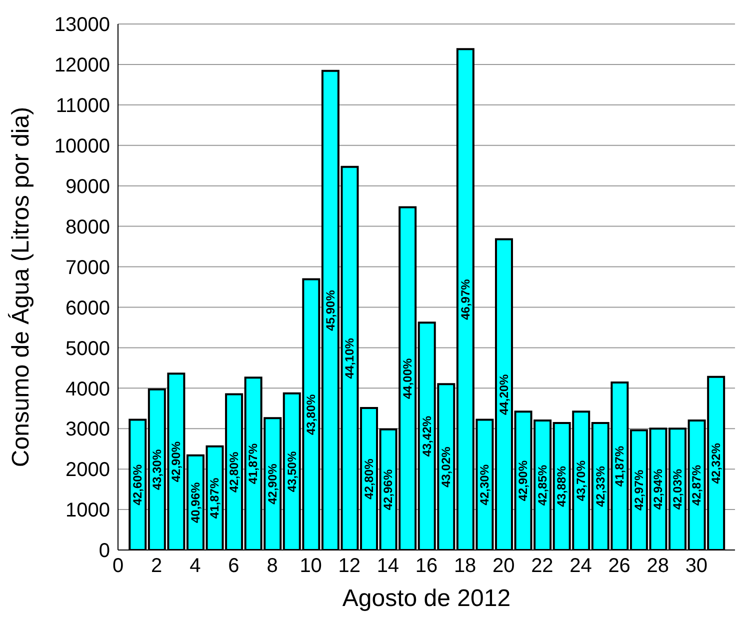 The width and height of the screenshot is (748, 625). I want to click on x-tick-label: 12, so click(349, 566).